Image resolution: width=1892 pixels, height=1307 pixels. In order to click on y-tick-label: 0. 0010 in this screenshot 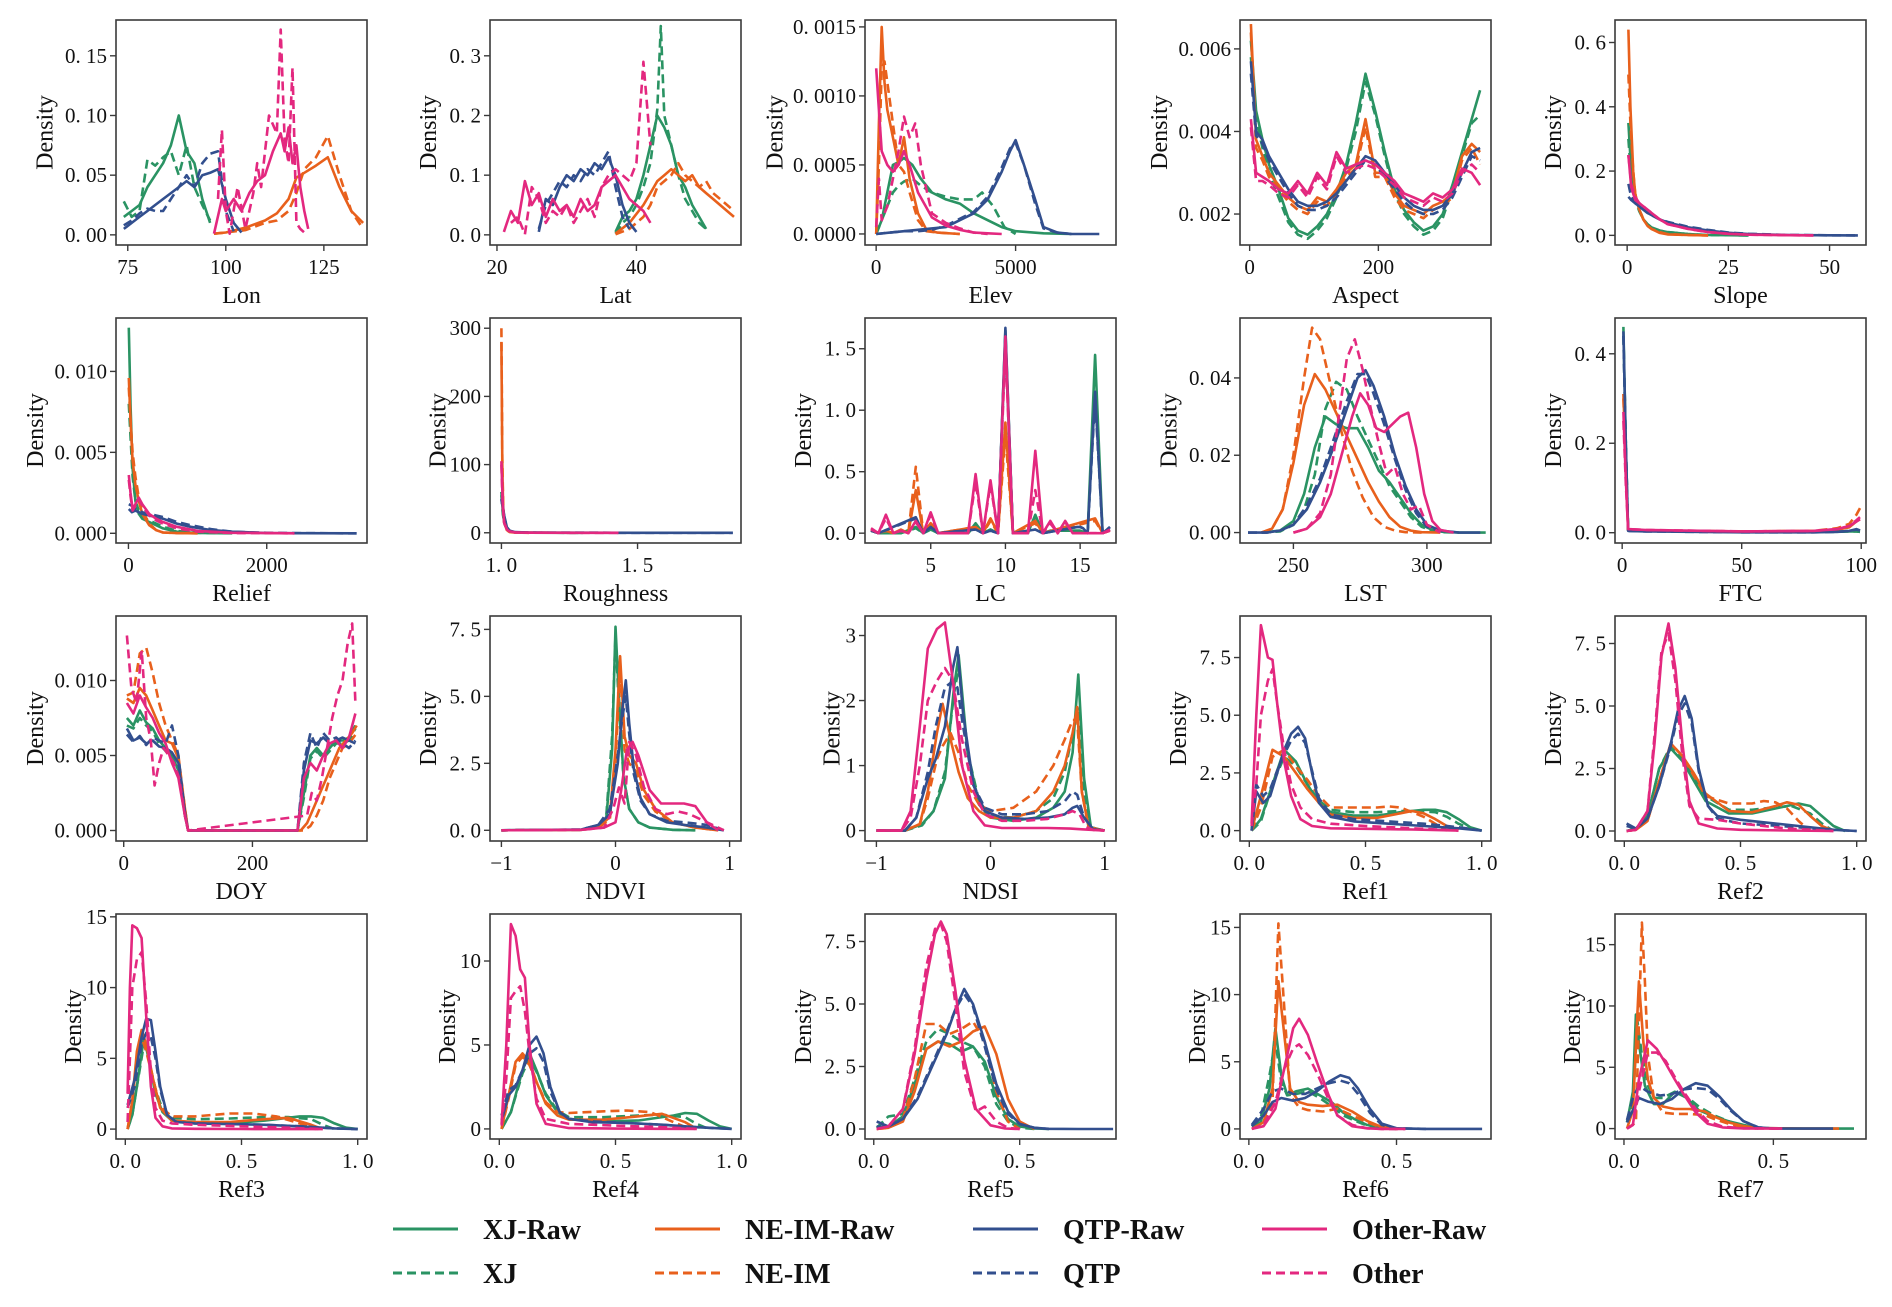, I will do `click(824, 96)`.